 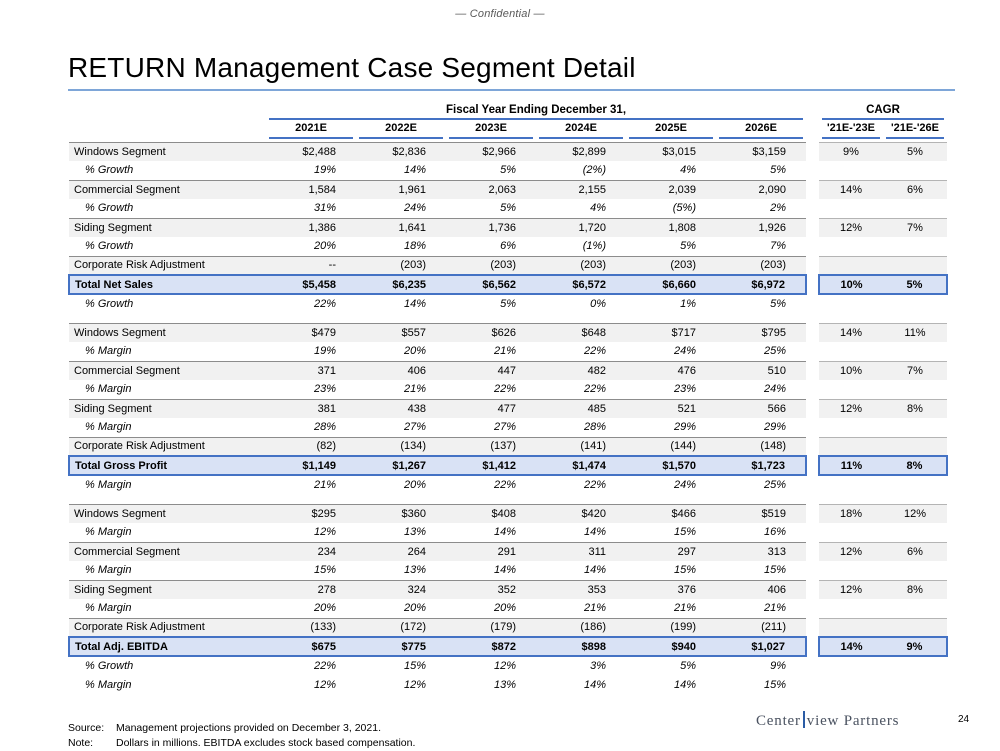 I want to click on column-header-year: 2021E, so click(x=311, y=131).